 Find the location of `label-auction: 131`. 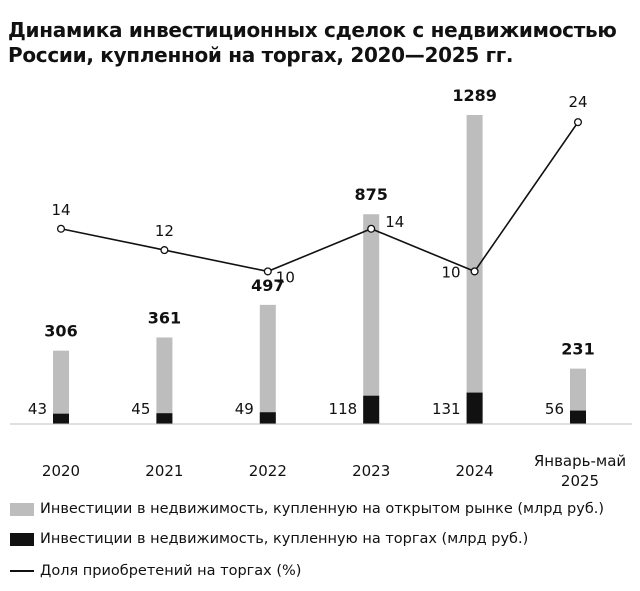

label-auction: 131 is located at coordinates (446, 409).